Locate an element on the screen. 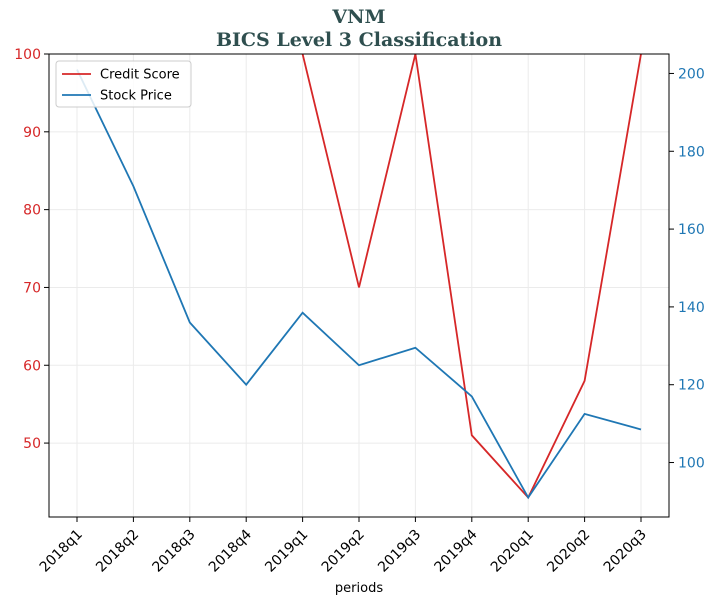 This screenshot has width=717, height=605. x-tick-label: 2019q1 is located at coordinates (286, 551).